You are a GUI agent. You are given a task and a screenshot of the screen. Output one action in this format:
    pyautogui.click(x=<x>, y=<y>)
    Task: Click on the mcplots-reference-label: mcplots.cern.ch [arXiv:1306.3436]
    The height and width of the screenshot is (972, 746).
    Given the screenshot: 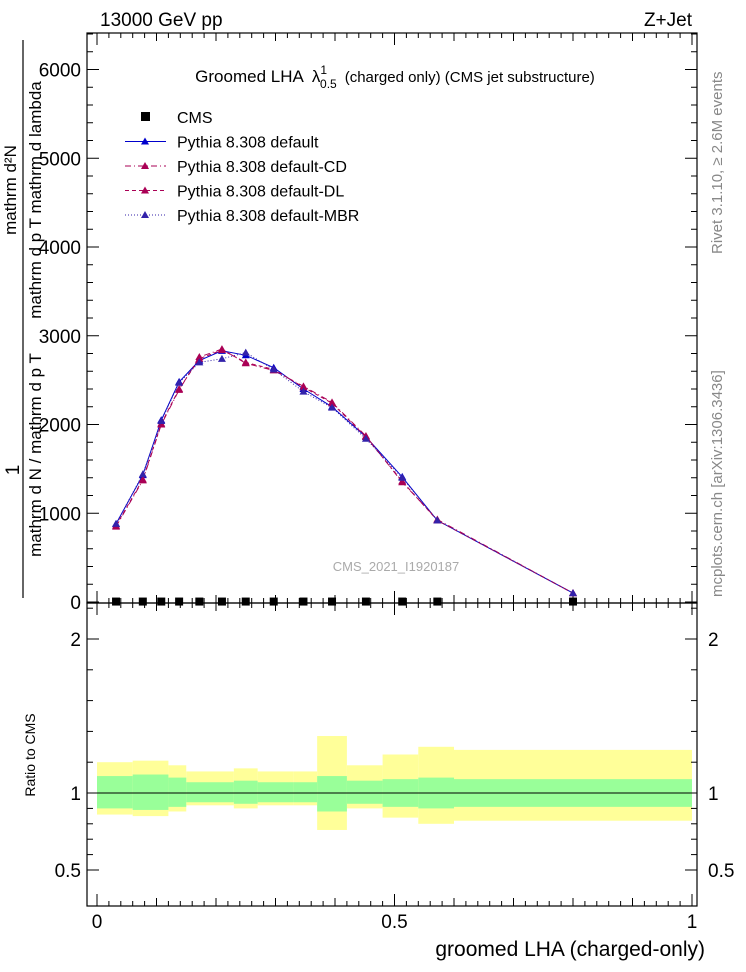 What is the action you would take?
    pyautogui.click(x=717, y=483)
    